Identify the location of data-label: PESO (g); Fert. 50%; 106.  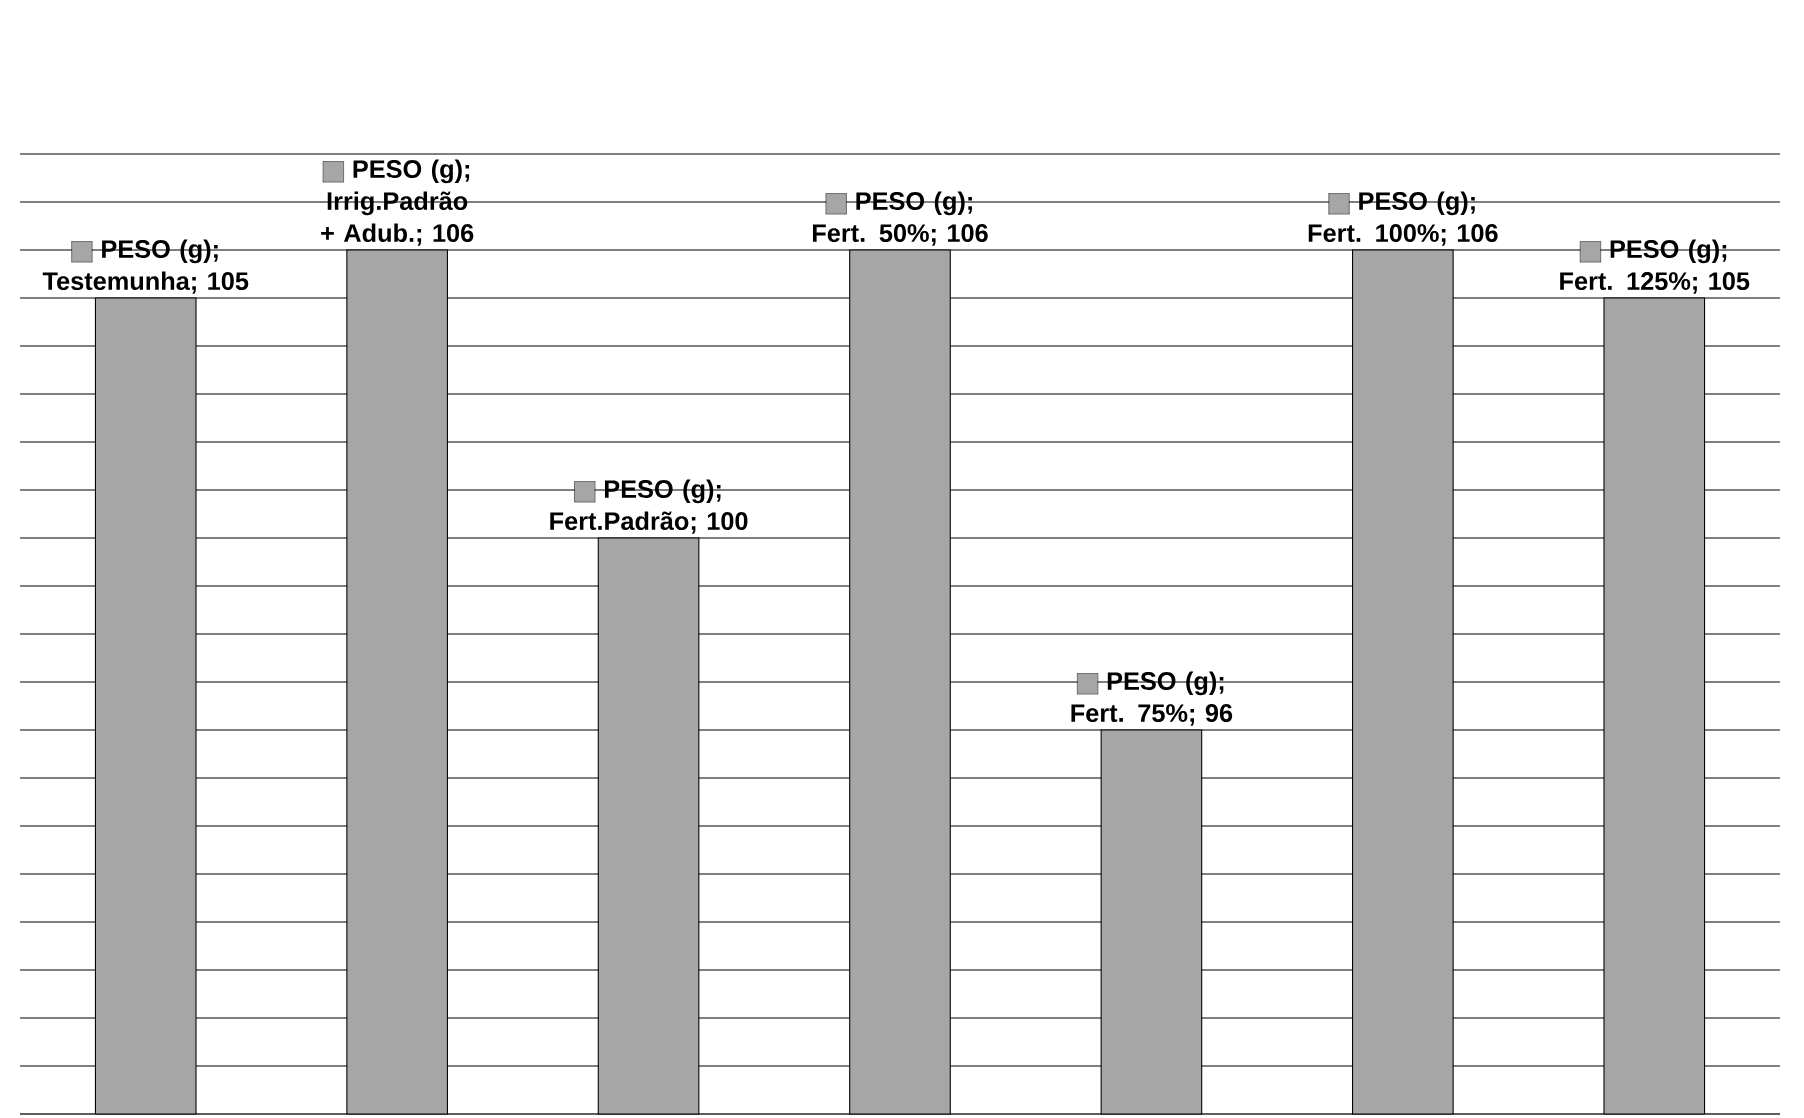
(900, 218).